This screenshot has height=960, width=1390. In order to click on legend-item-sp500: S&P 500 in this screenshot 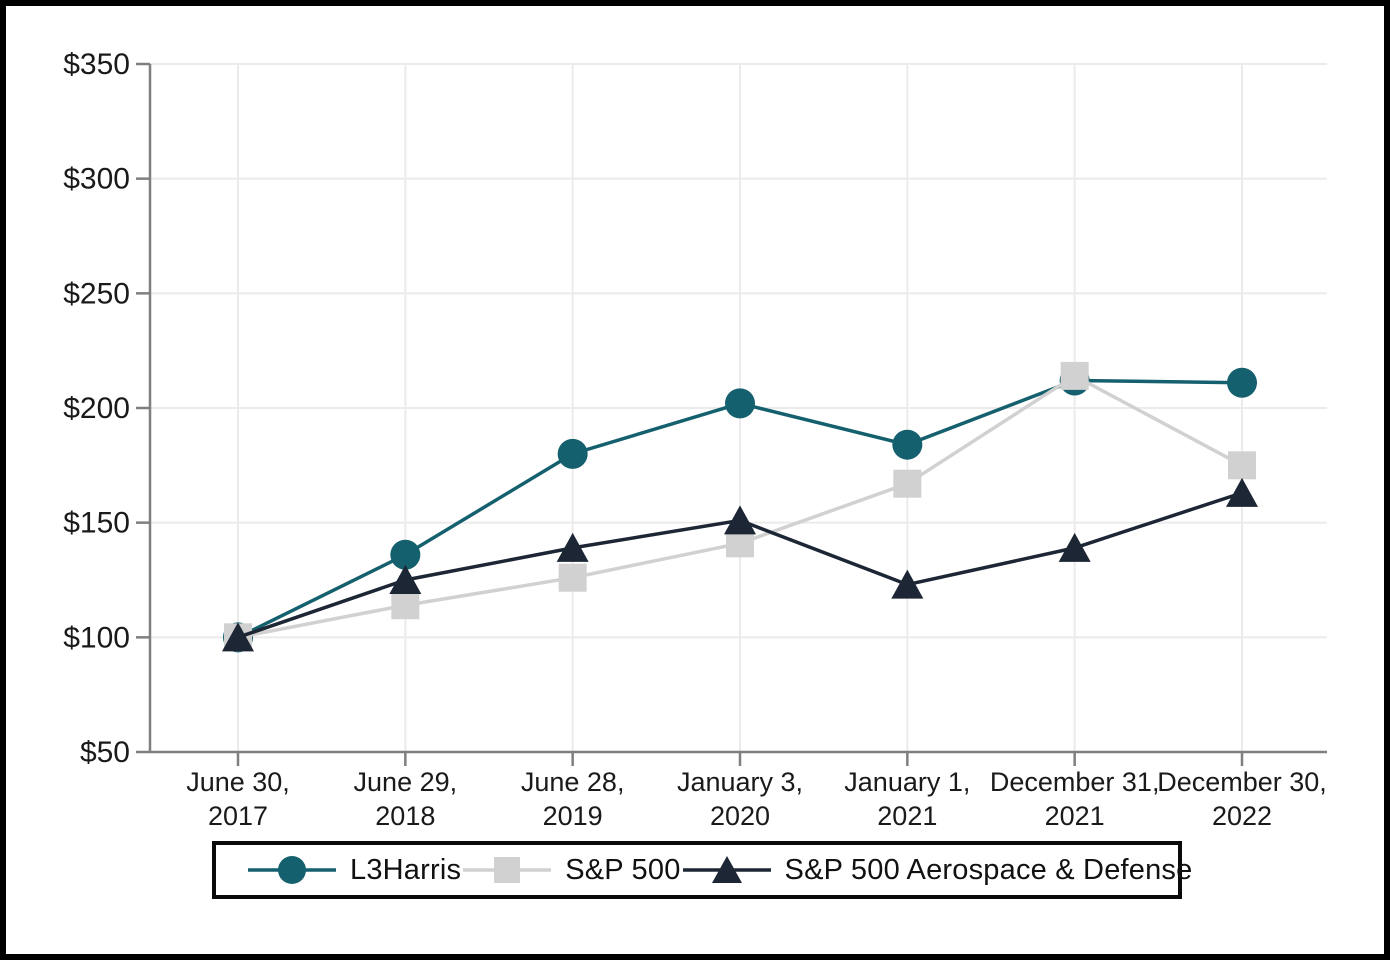, I will do `click(570, 870)`.